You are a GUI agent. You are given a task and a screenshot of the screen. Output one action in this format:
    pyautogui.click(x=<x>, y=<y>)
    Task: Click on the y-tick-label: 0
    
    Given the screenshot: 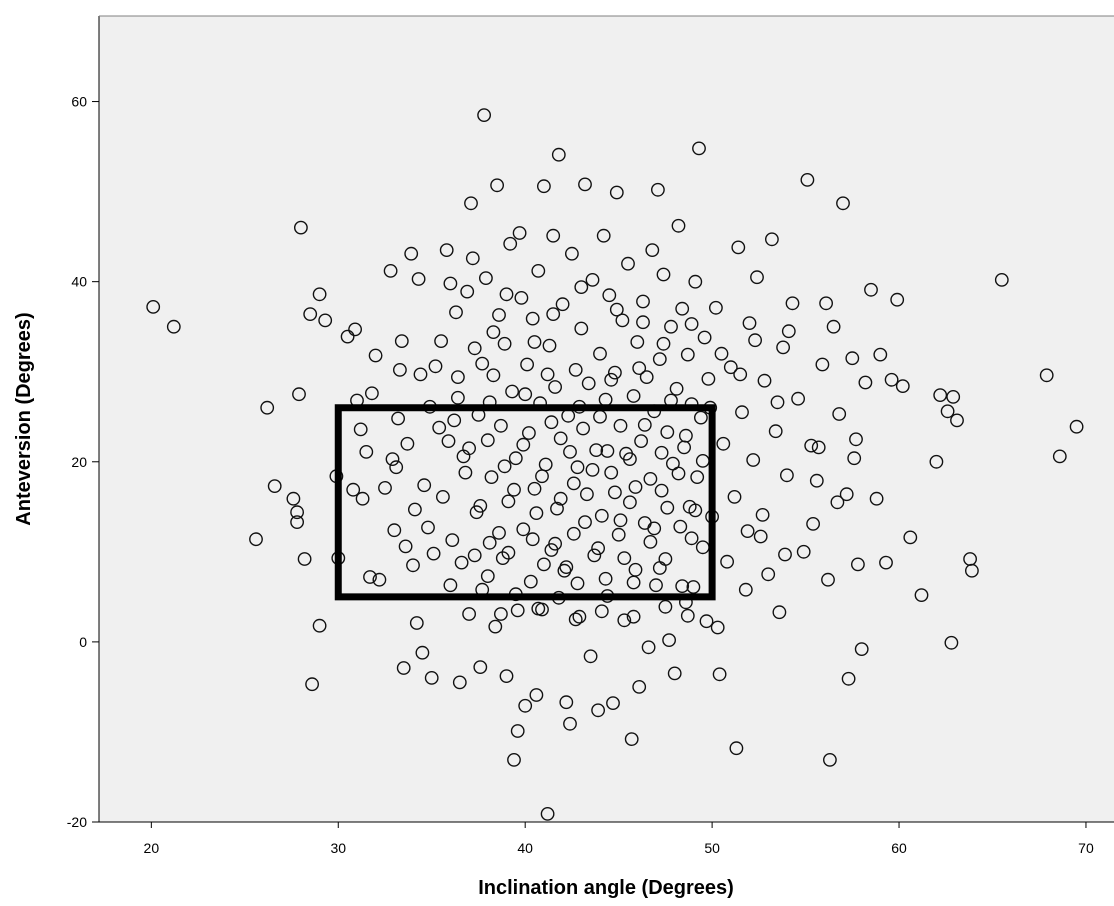 What is the action you would take?
    pyautogui.click(x=83, y=642)
    